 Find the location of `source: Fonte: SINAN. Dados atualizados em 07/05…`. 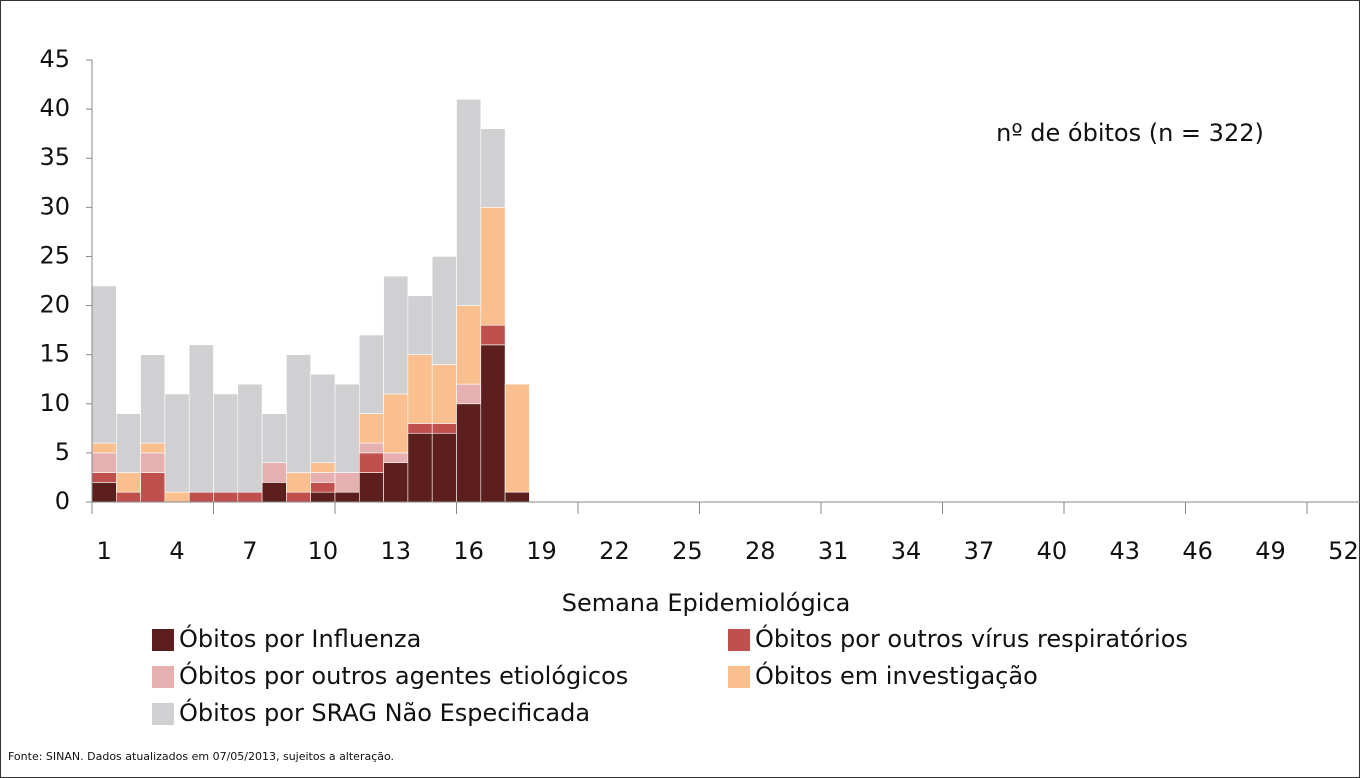

source: Fonte: SINAN. Dados atualizados em 07/05… is located at coordinates (201, 756).